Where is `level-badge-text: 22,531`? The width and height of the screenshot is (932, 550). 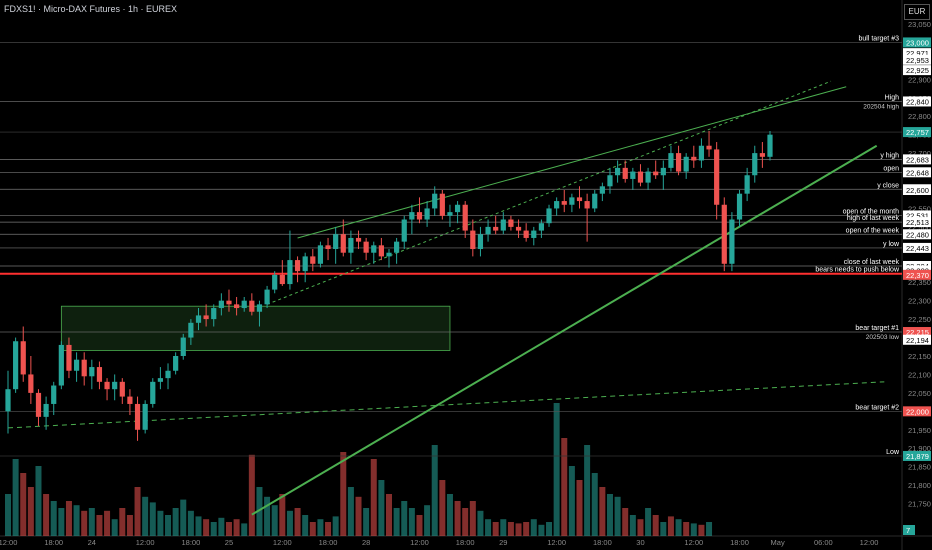 level-badge-text: 22,531 is located at coordinates (917, 215).